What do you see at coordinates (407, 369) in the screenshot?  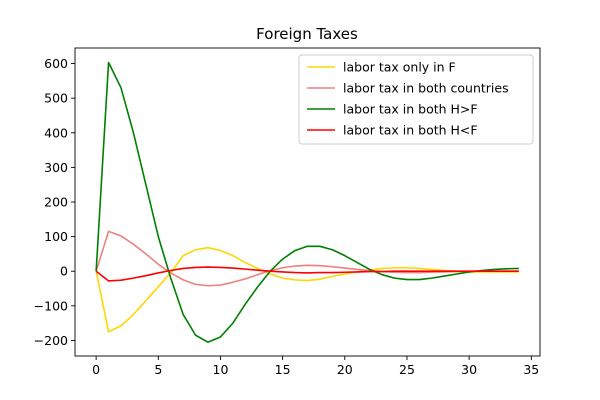 I see `x-tick-label-5: 25` at bounding box center [407, 369].